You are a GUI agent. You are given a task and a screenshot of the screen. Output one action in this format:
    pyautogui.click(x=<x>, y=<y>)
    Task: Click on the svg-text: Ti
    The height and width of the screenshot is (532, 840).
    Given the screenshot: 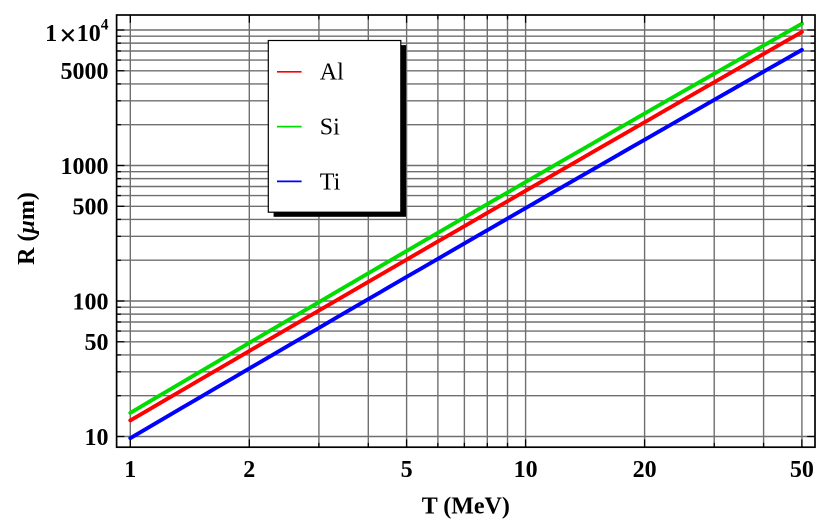 What is the action you would take?
    pyautogui.click(x=330, y=182)
    